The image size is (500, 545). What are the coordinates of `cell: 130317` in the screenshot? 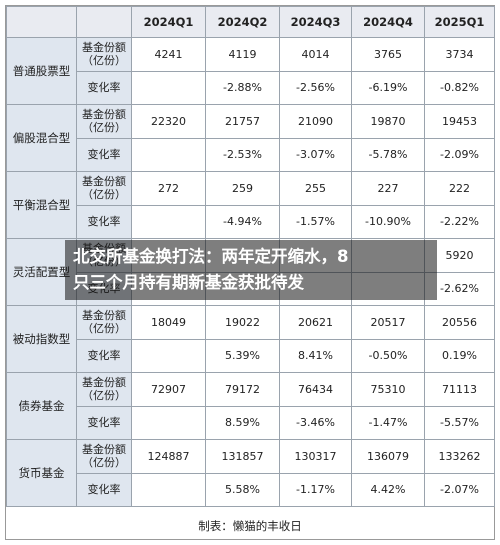 It's located at (315, 456).